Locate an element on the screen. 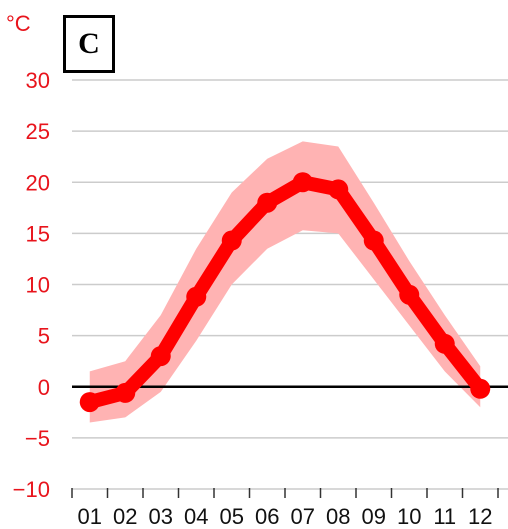  x-tick-label: 11 is located at coordinates (444, 516).